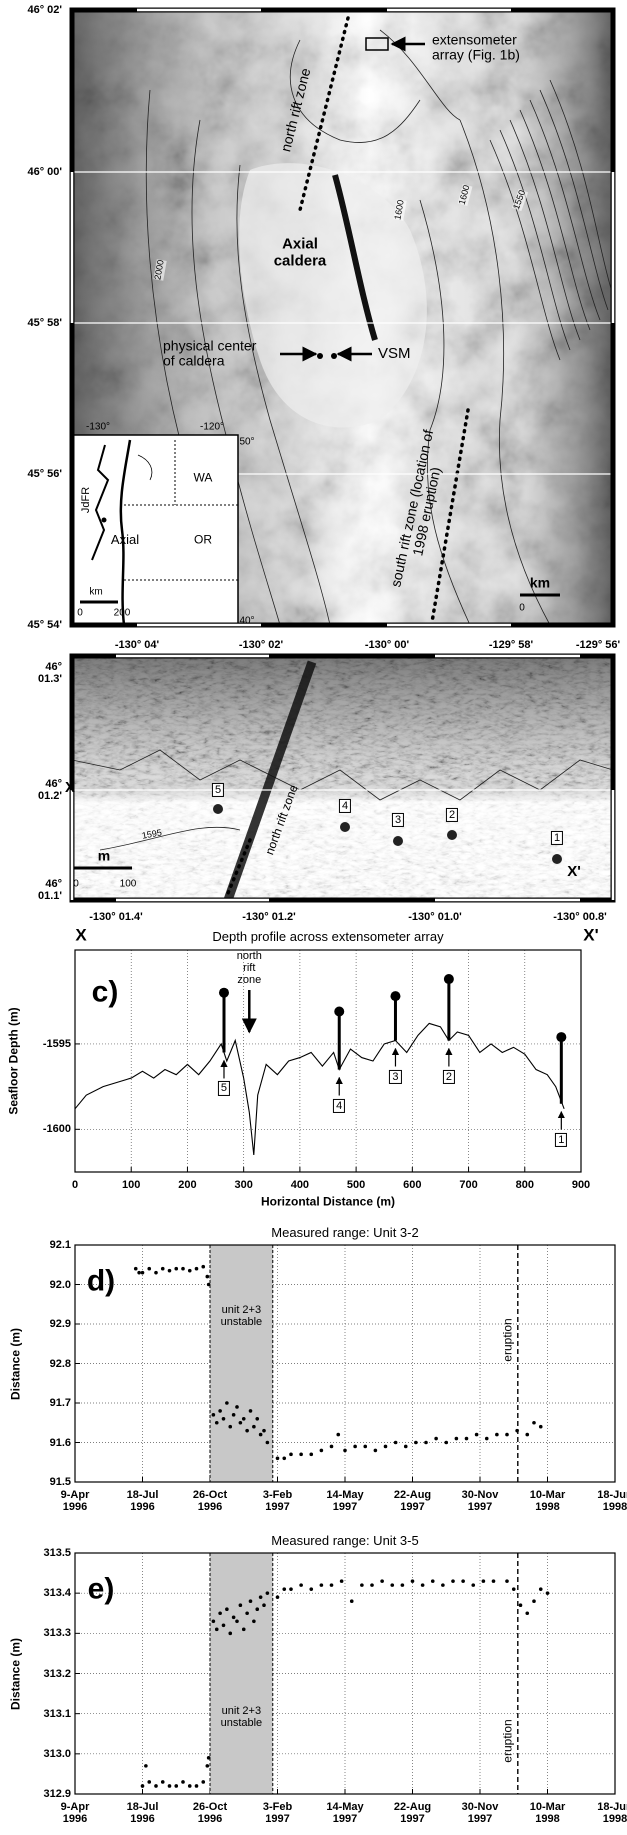 Image resolution: width=627 pixels, height=1835 pixels. Describe the element at coordinates (261, 644) in the screenshot. I see `lon-label: -130° 02'` at that location.